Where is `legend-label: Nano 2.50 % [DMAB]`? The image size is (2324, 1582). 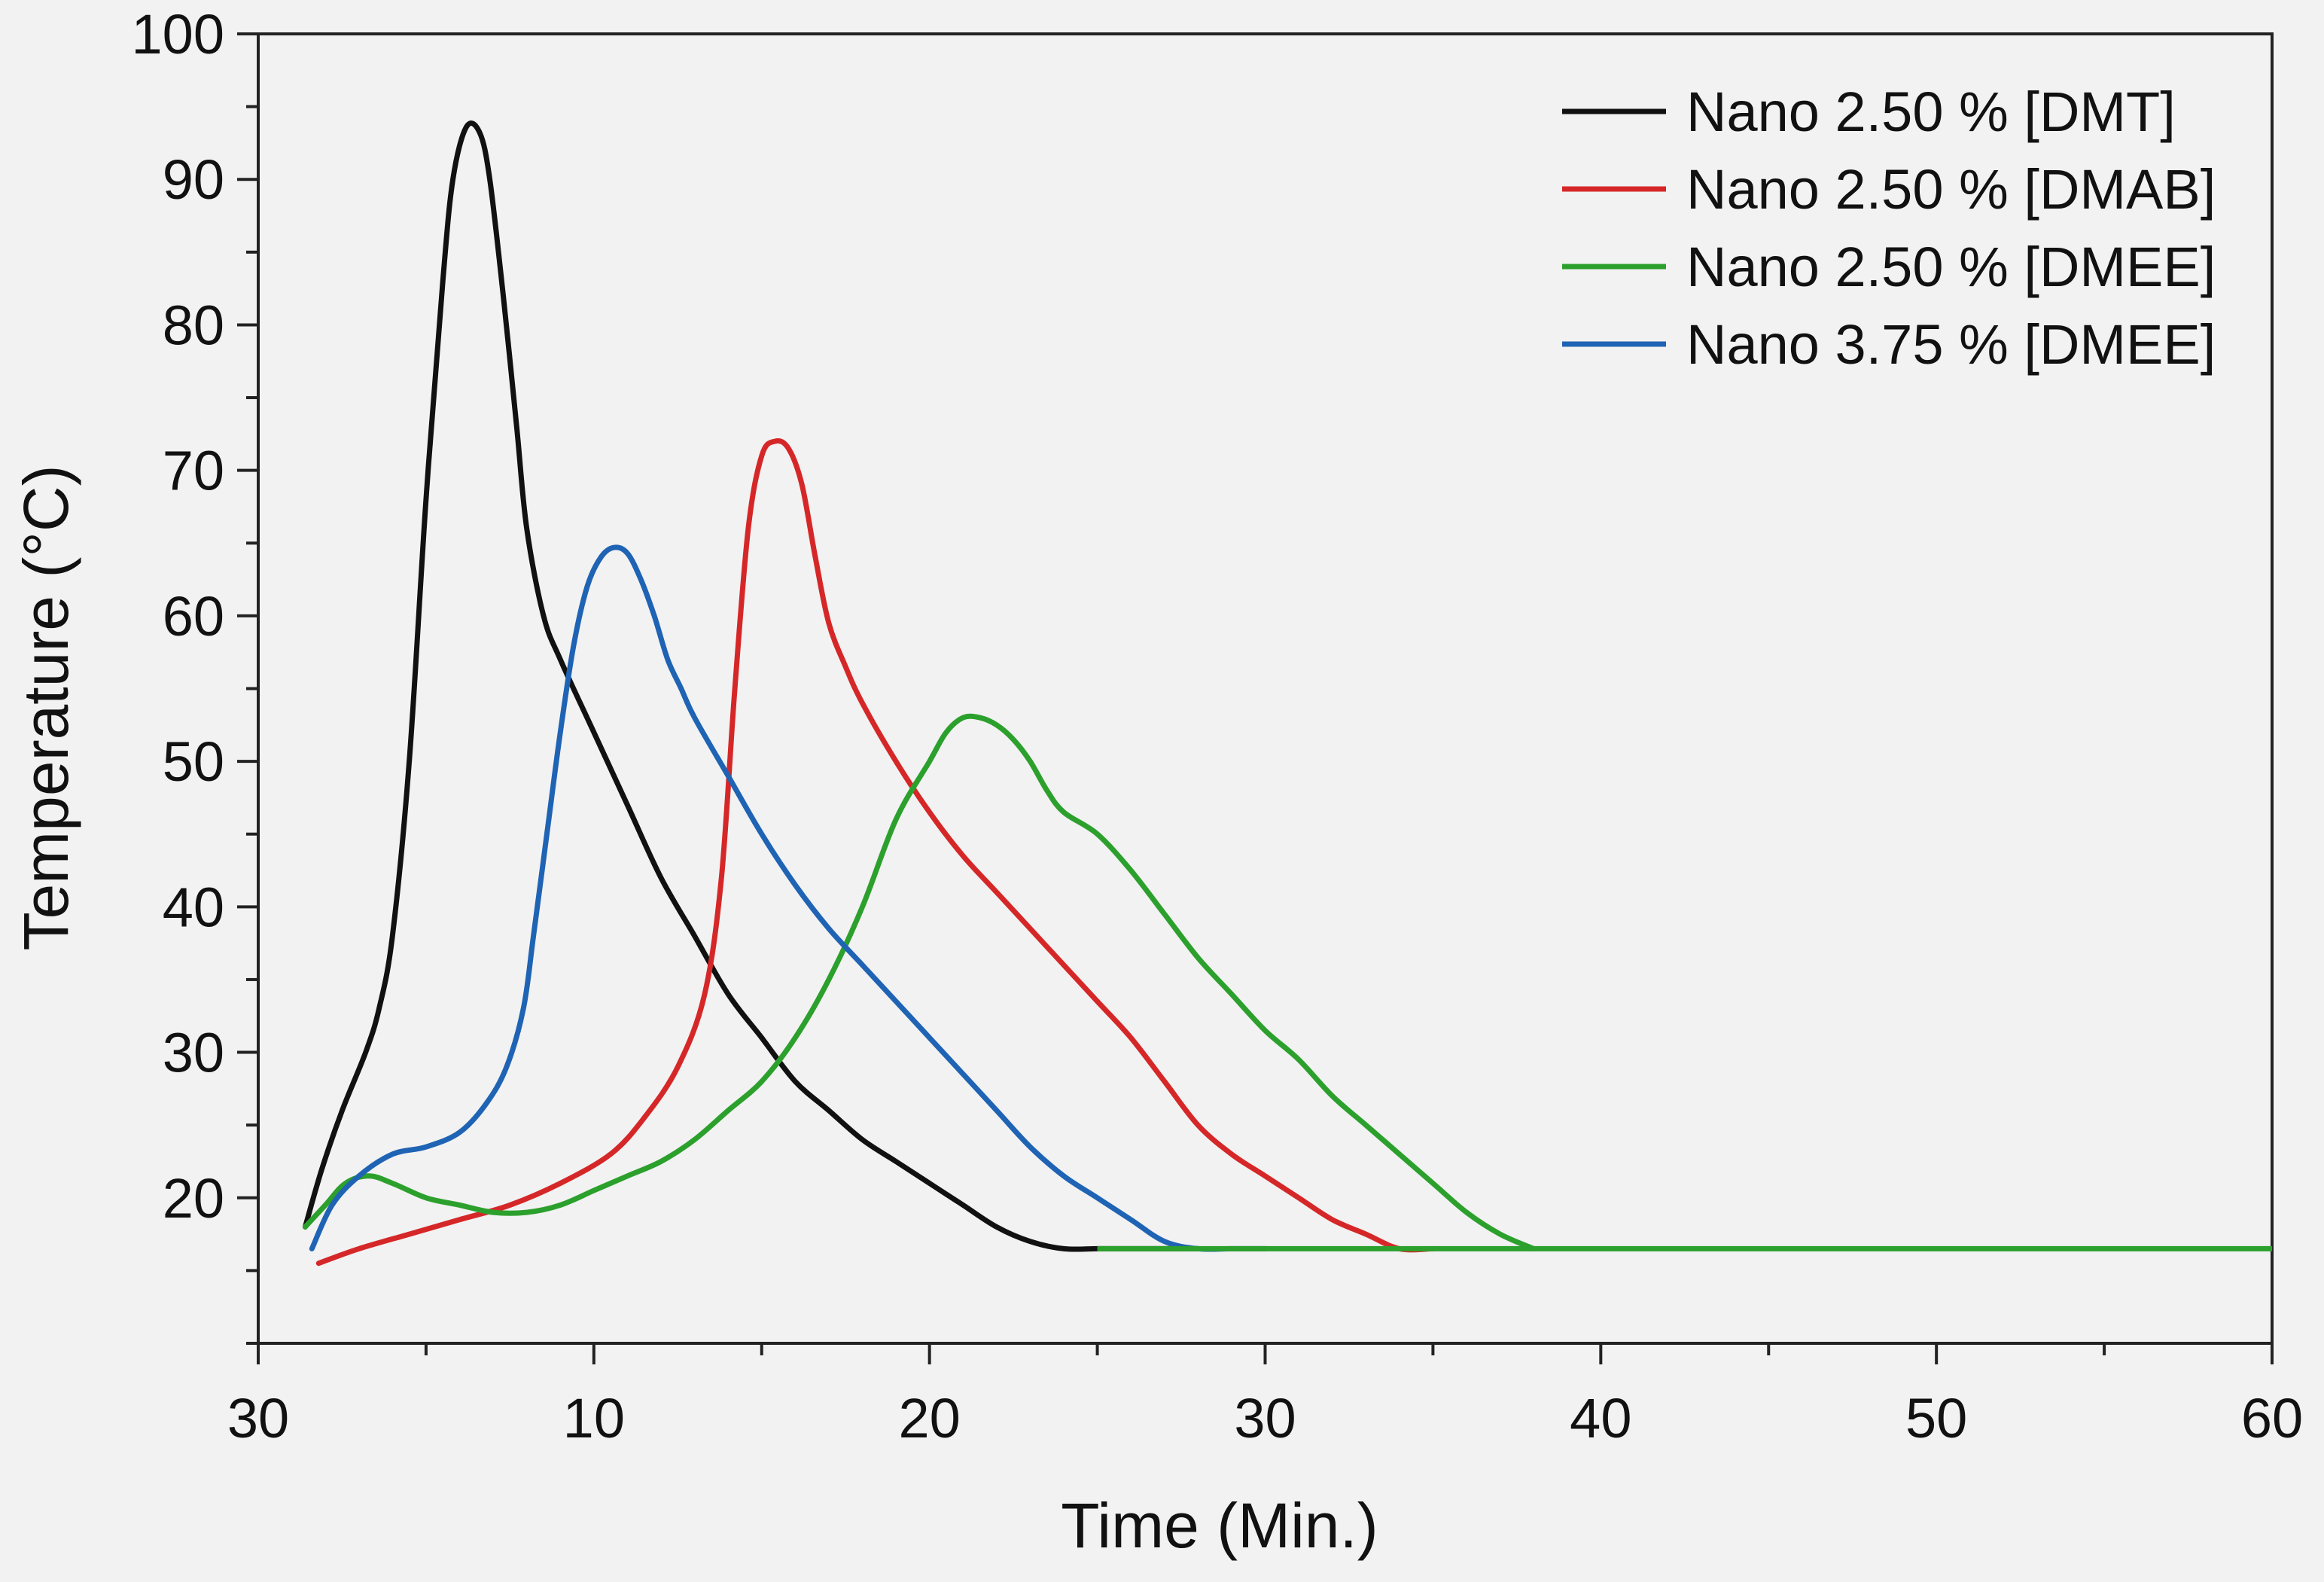
legend-label: Nano 2.50 % [DMAB] is located at coordinates (1951, 189).